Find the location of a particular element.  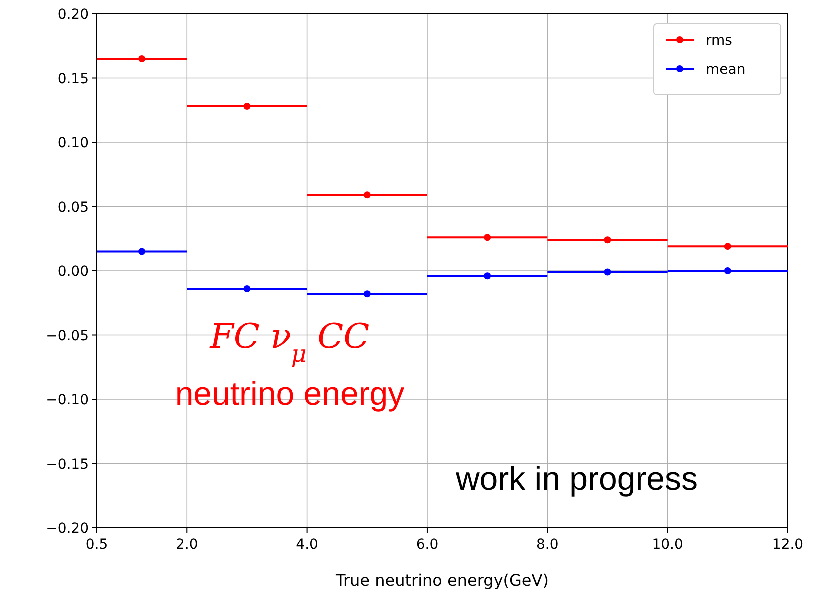

x-tick-label: 10.0 is located at coordinates (668, 545).